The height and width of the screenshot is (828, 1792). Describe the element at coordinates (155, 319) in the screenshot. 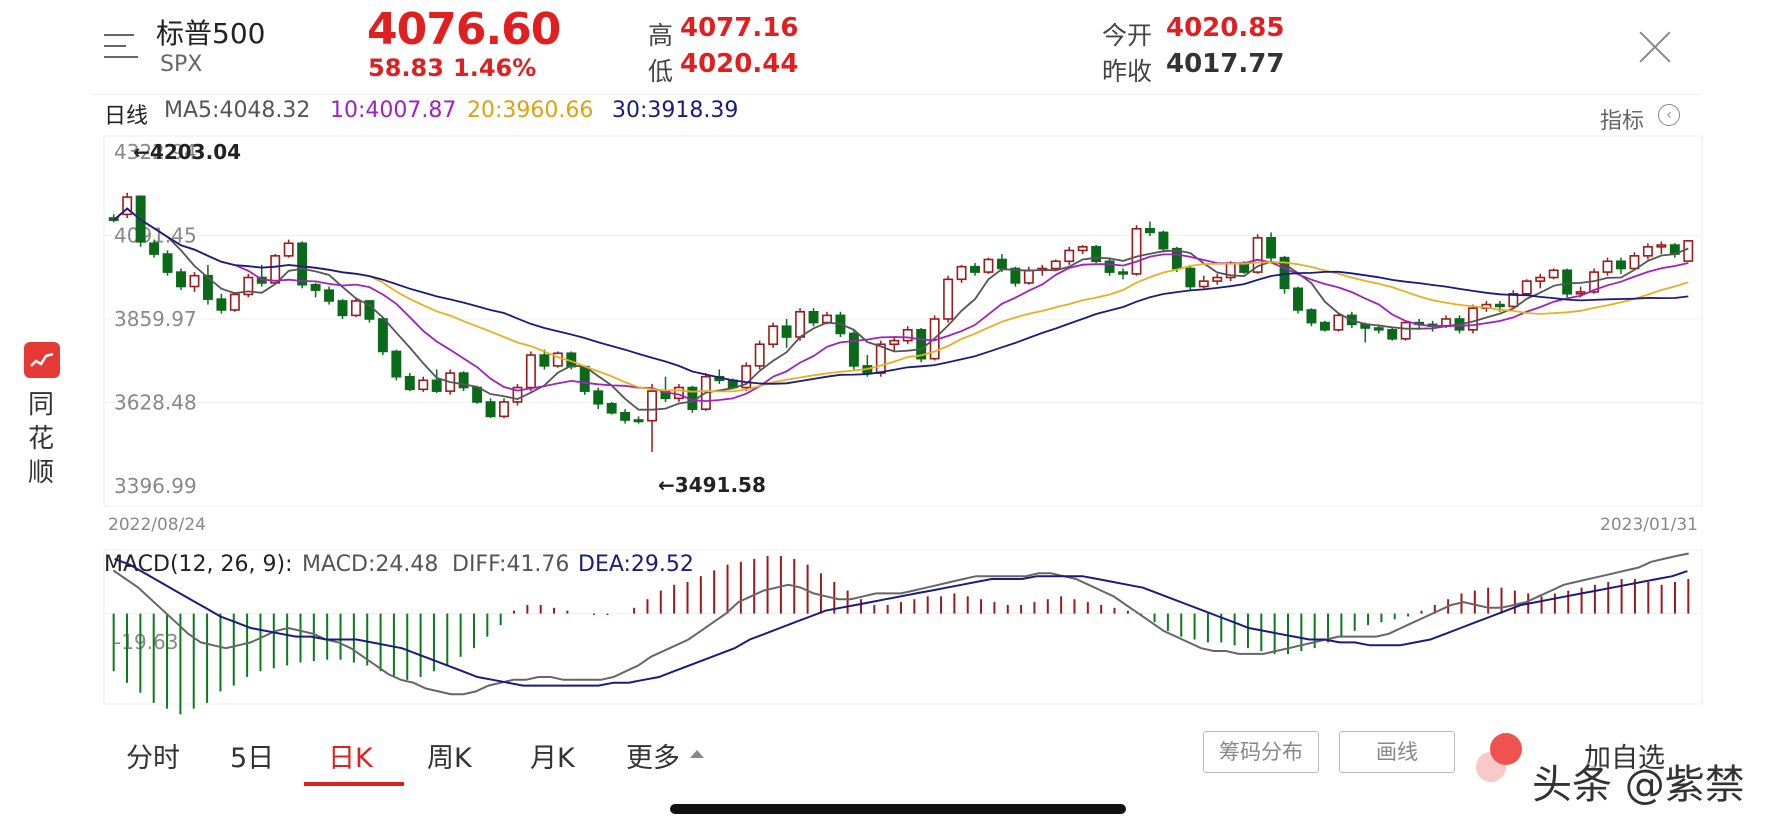

I see `y-tick-label: 3859.97` at that location.